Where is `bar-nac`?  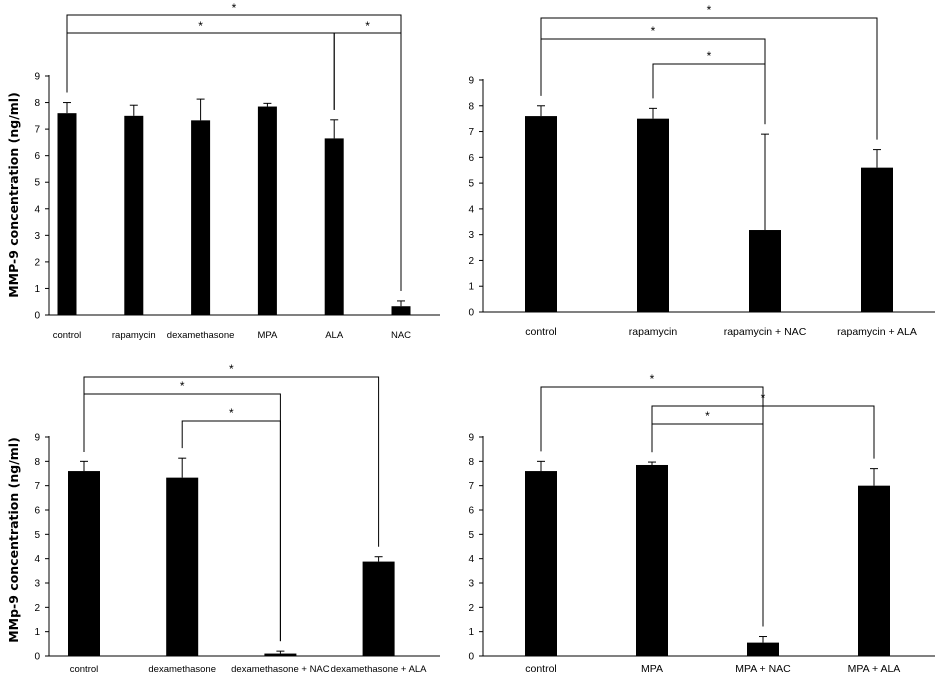
bar-nac is located at coordinates (401, 310).